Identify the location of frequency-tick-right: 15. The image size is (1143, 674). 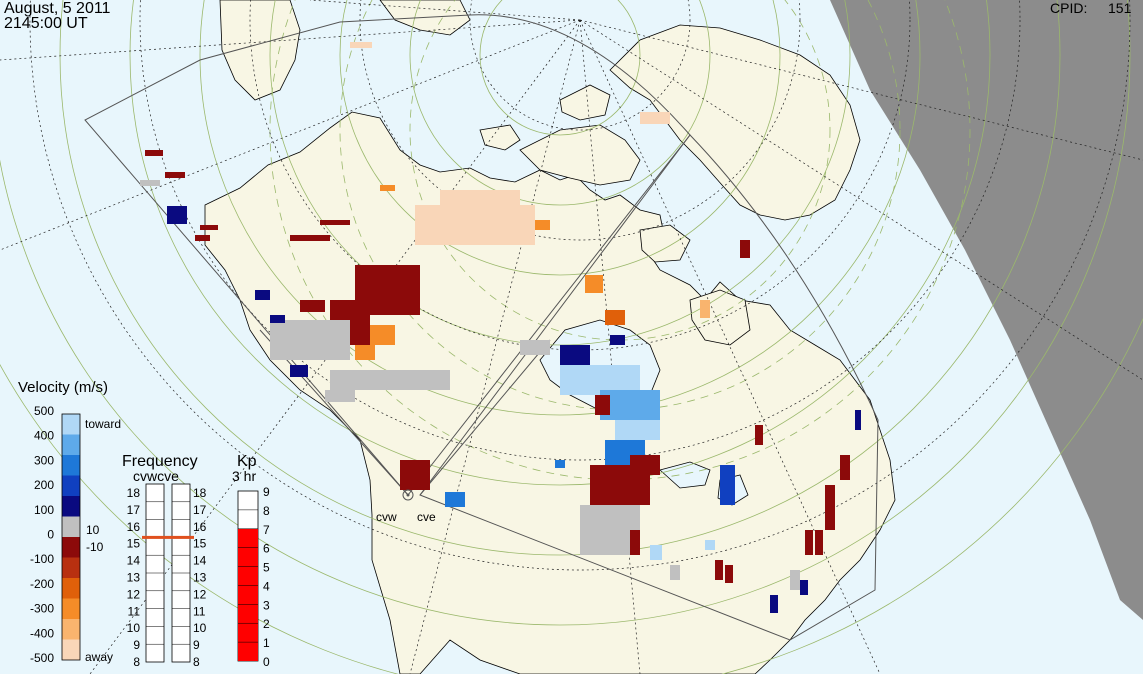
(200, 544).